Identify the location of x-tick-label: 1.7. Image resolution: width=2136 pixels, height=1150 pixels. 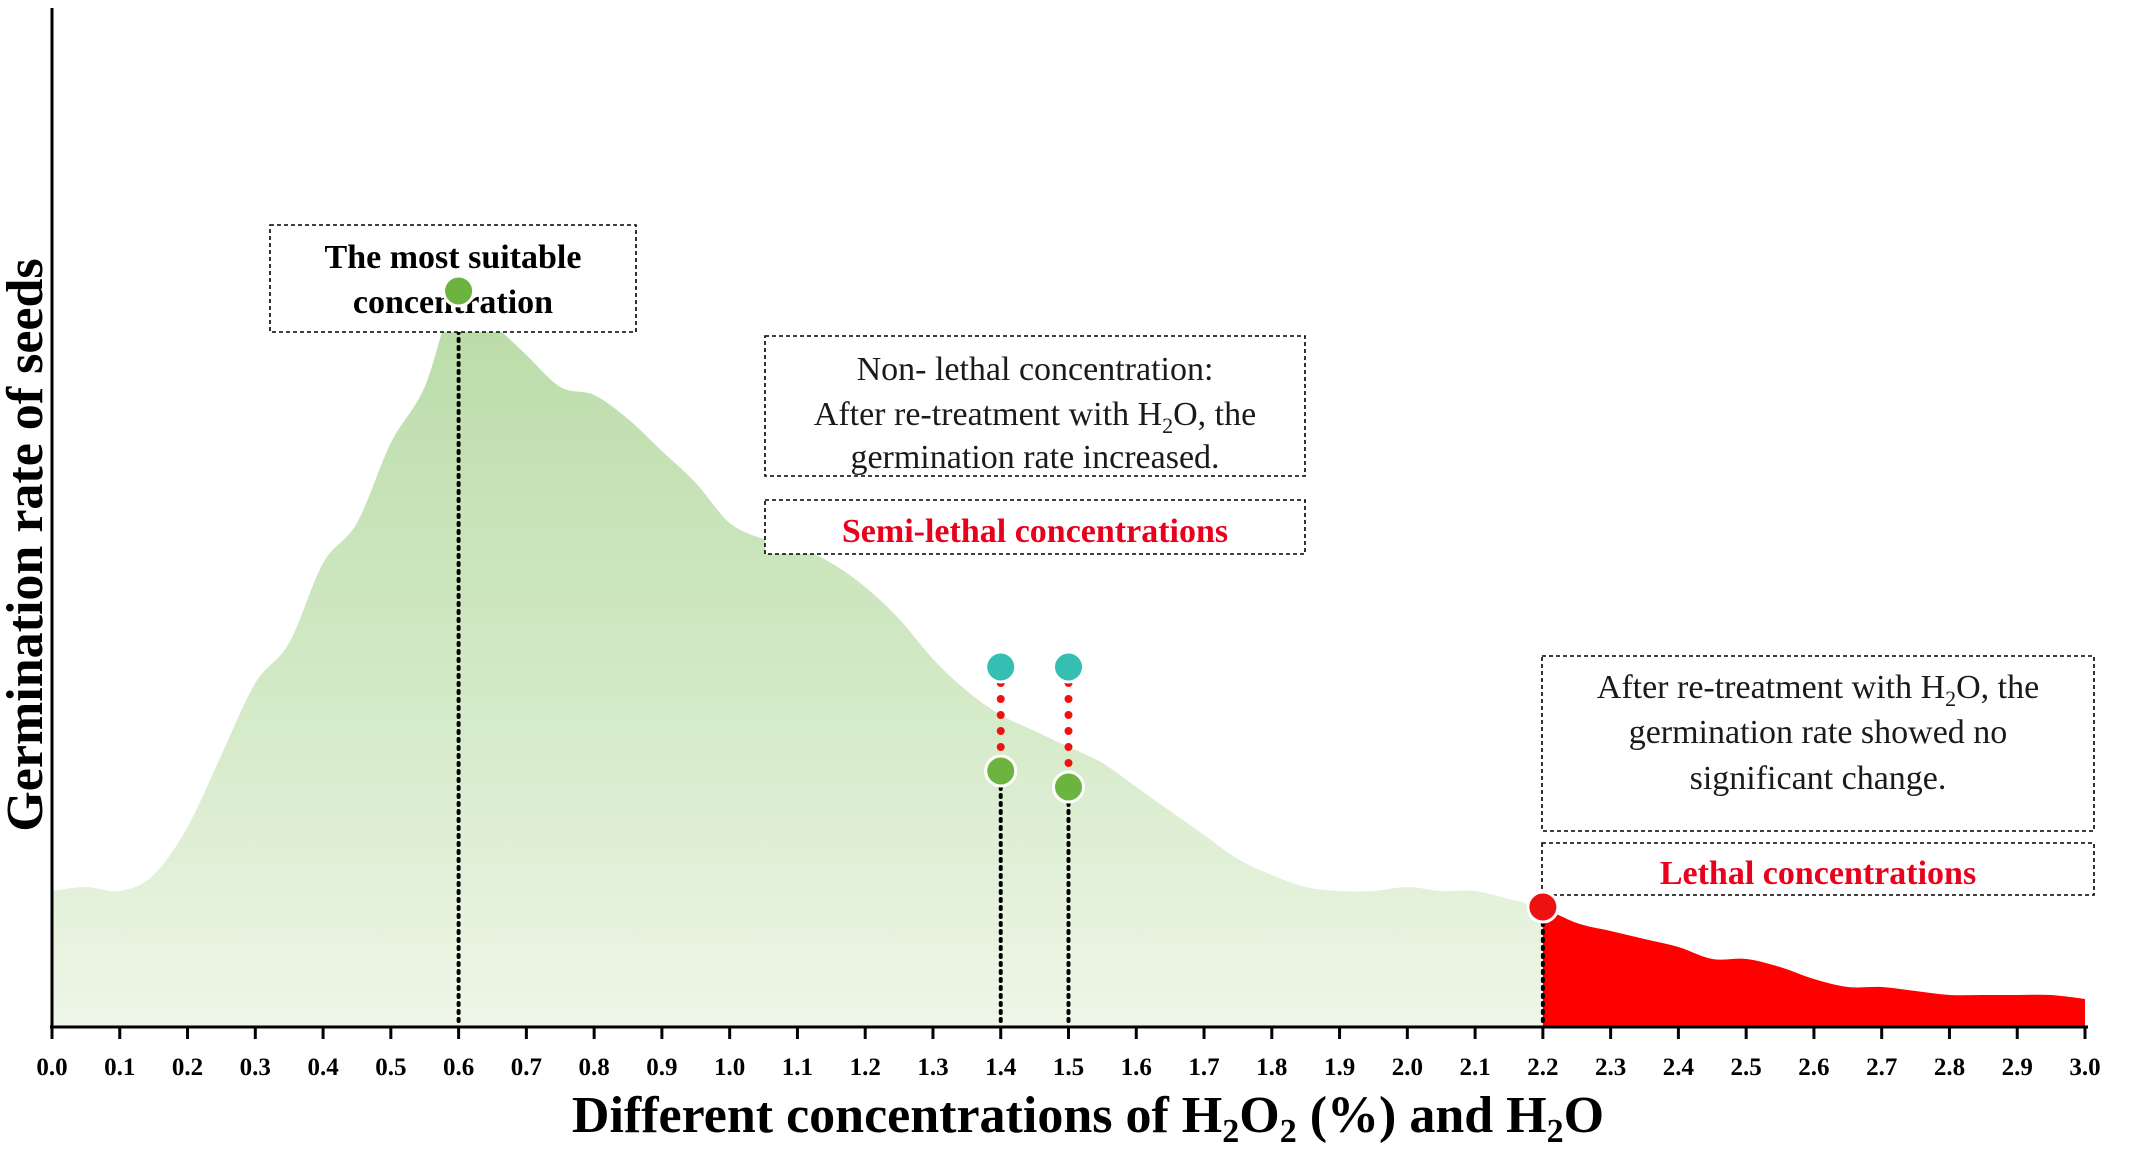
(1203, 1067).